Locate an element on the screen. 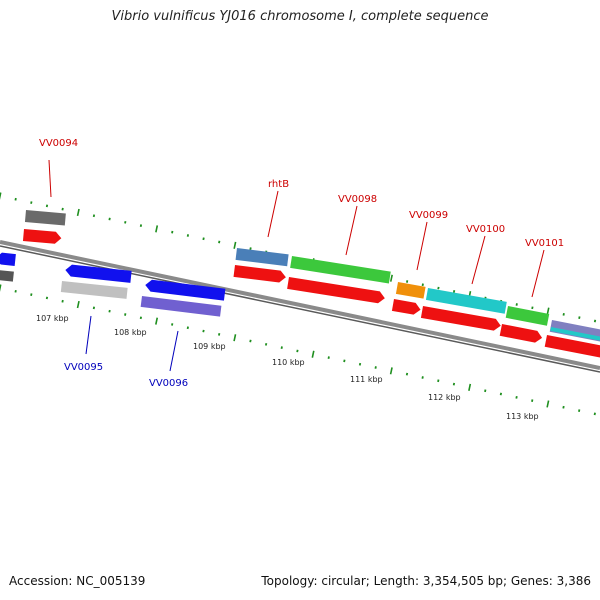  scale-label: 113 kbp is located at coordinates (522, 416).